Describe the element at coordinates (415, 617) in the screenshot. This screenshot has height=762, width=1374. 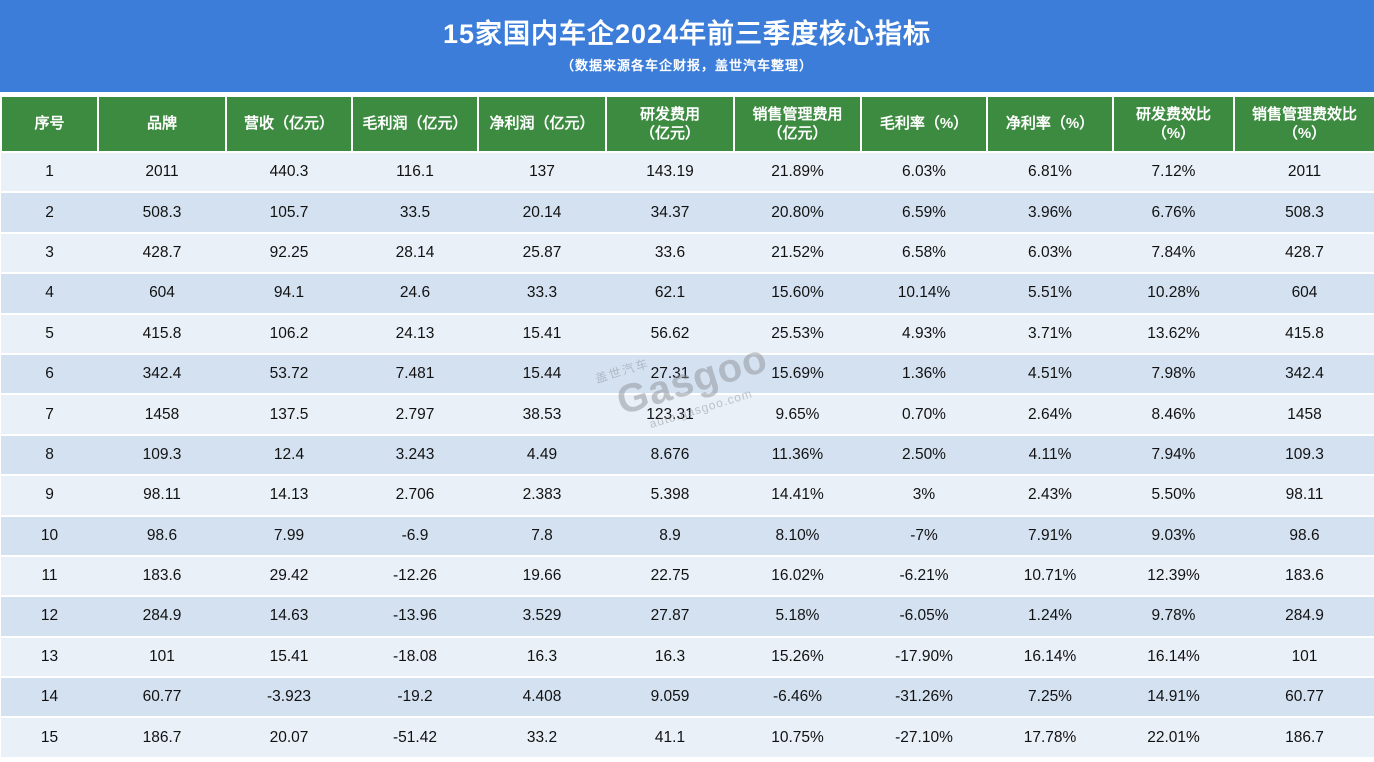
I see `table-cell: -13.96` at that location.